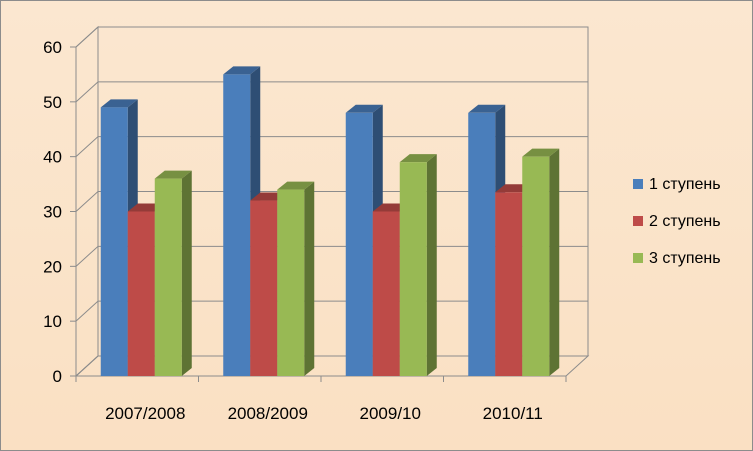 The height and width of the screenshot is (451, 753). Describe the element at coordinates (52, 321) in the screenshot. I see `y-tick-label: 10` at that location.